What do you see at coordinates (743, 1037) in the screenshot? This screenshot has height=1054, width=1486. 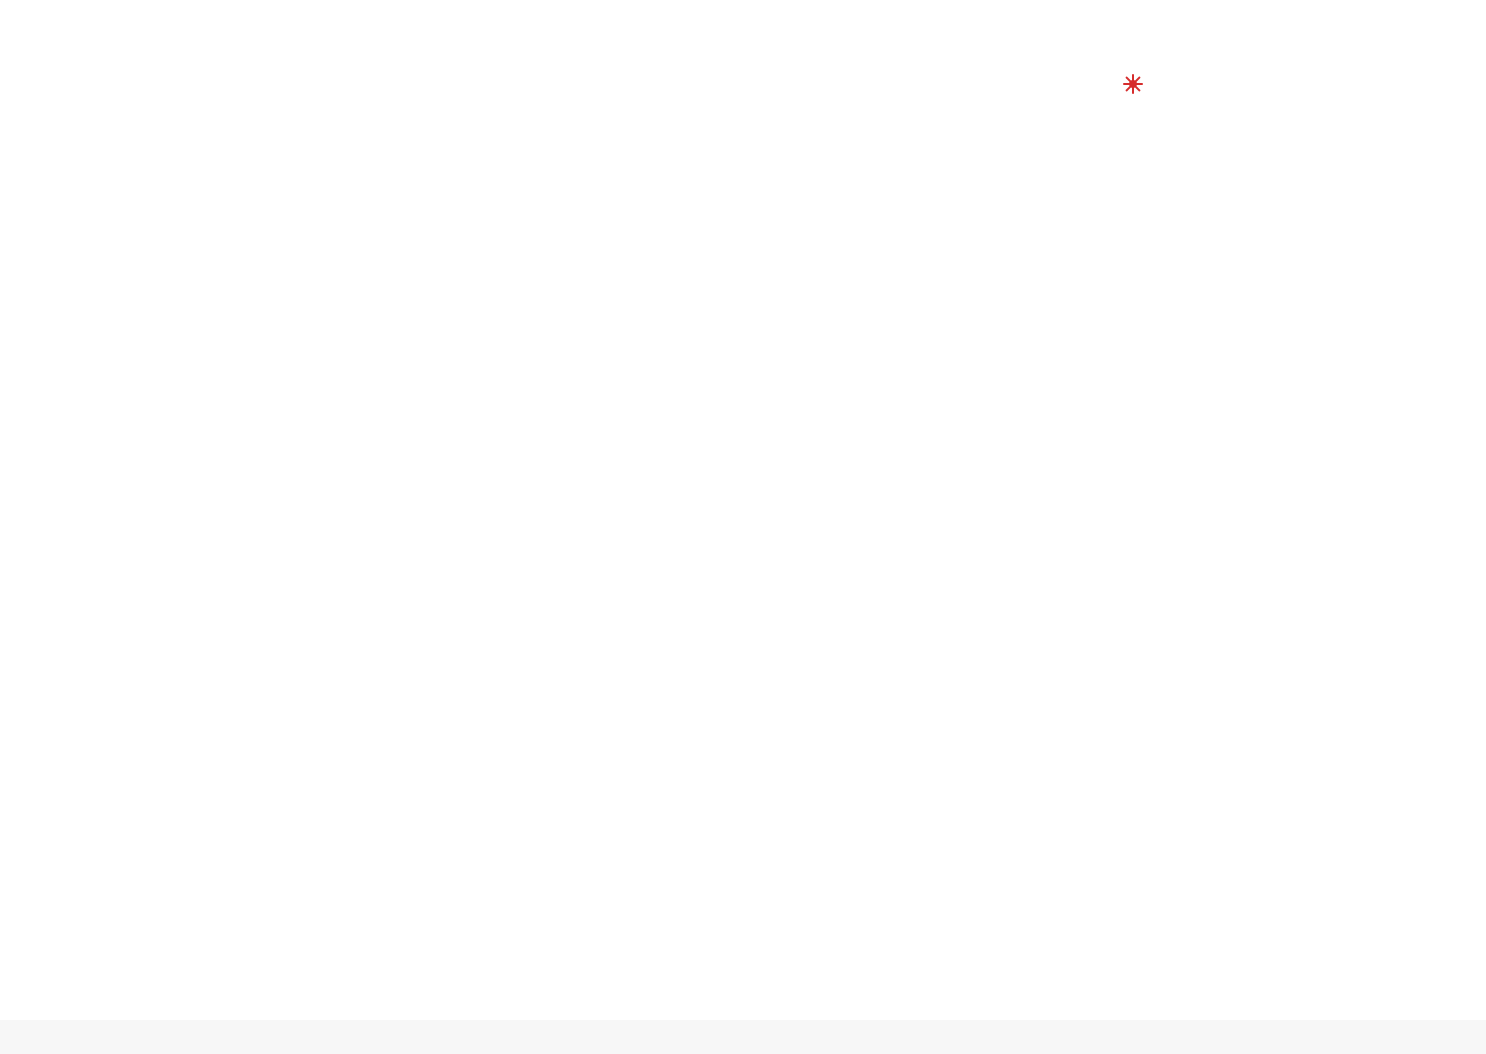 I see `footer-band` at bounding box center [743, 1037].